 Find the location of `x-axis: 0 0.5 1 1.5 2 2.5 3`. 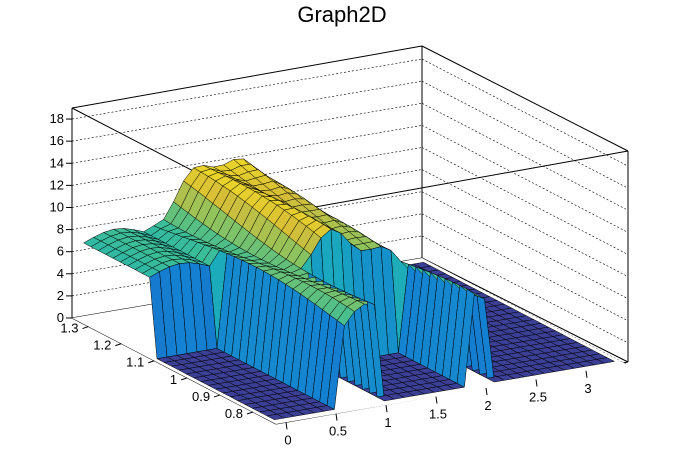

x-axis: 0 0.5 1 1.5 2 2.5 3 is located at coordinates (438, 408).